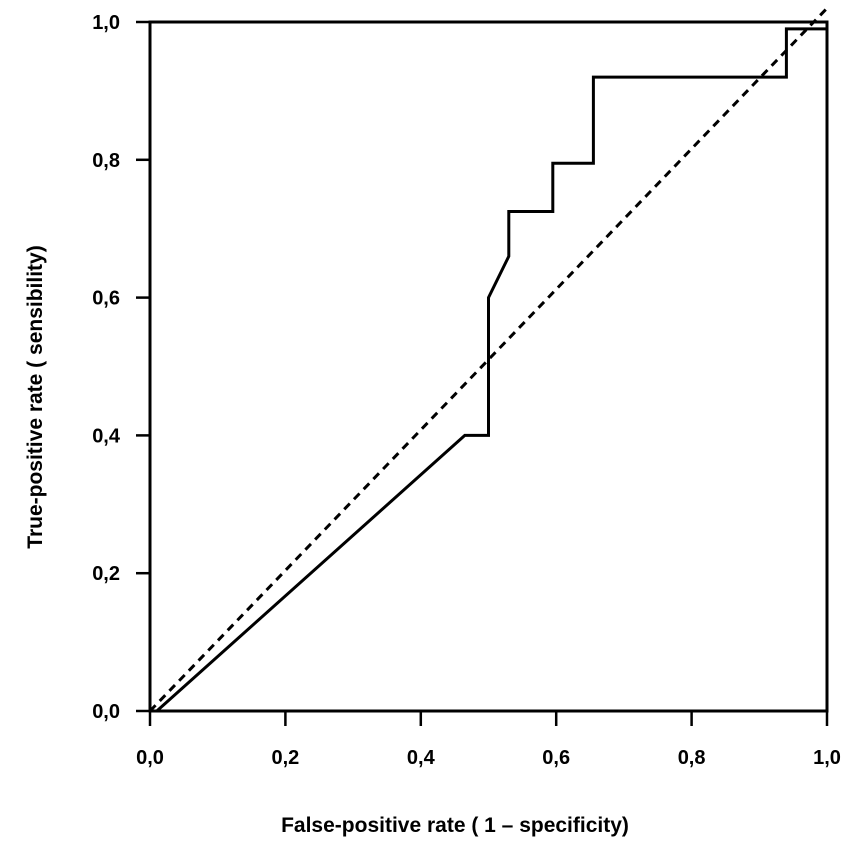  What do you see at coordinates (106, 574) in the screenshot?
I see `y-tick-label: 0,2` at bounding box center [106, 574].